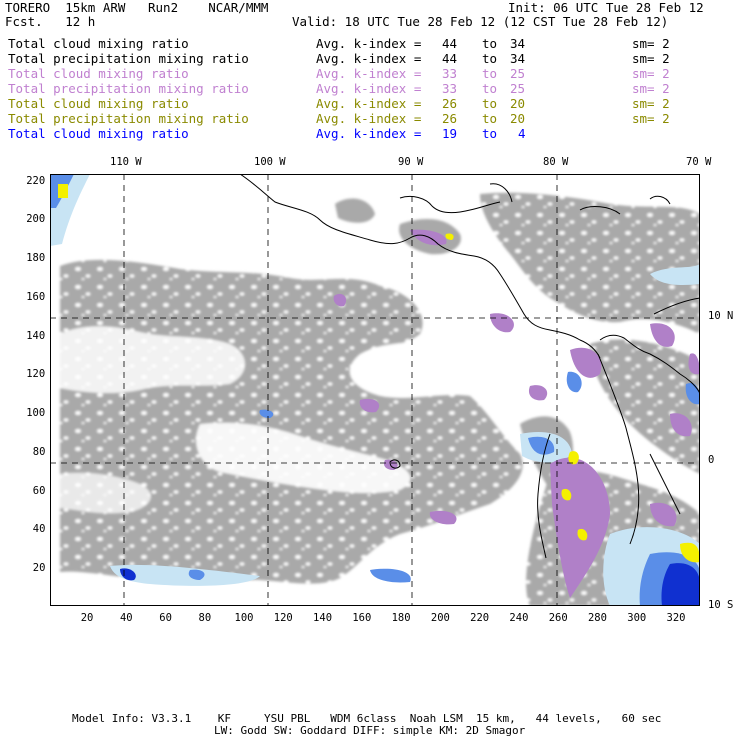 Image resolution: width=740 pixels, height=740 pixels. Describe the element at coordinates (270, 162) in the screenshot. I see `longitude-label: 100 W` at that location.